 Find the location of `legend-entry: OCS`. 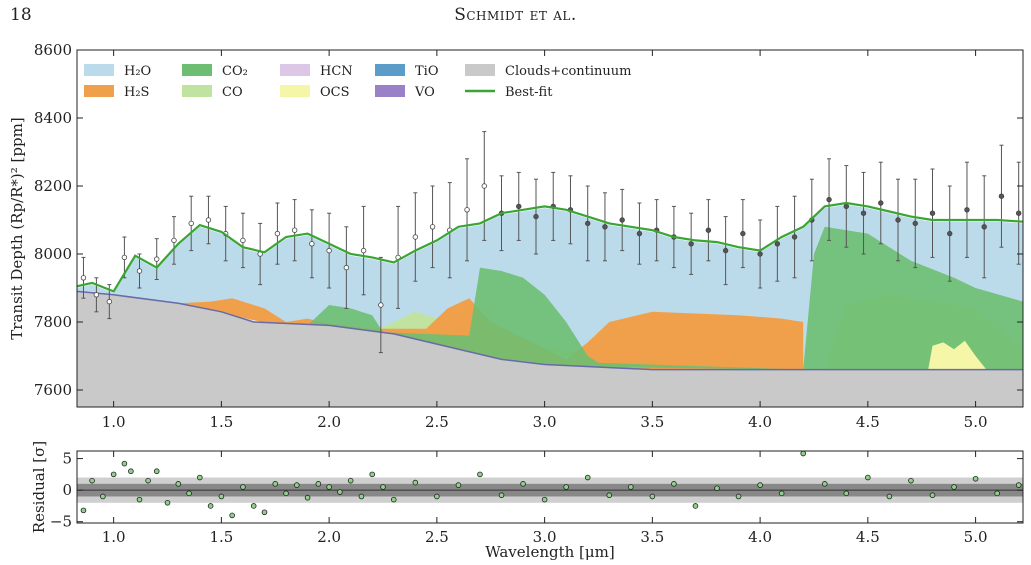

legend-entry: OCS is located at coordinates (315, 92).